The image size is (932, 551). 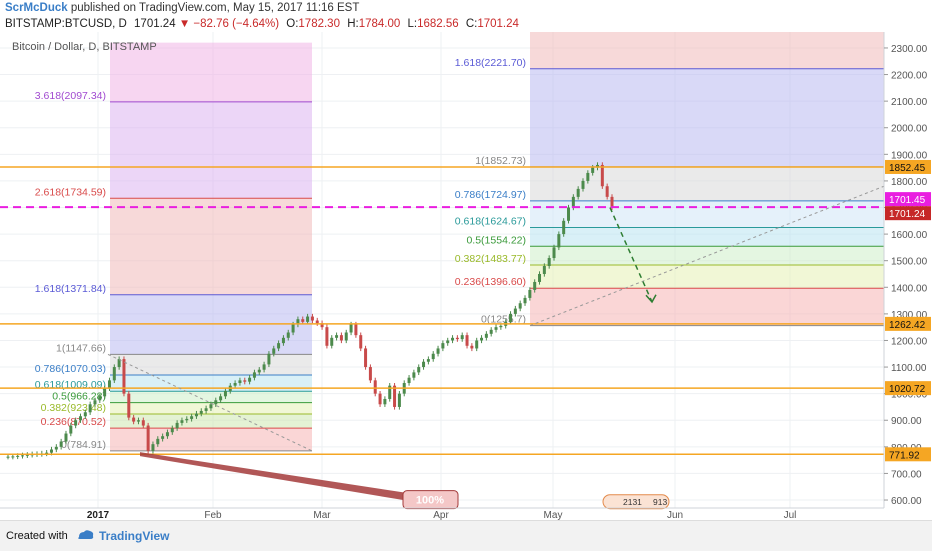 What do you see at coordinates (632, 502) in the screenshot?
I see `event-badge-value: 2131` at bounding box center [632, 502].